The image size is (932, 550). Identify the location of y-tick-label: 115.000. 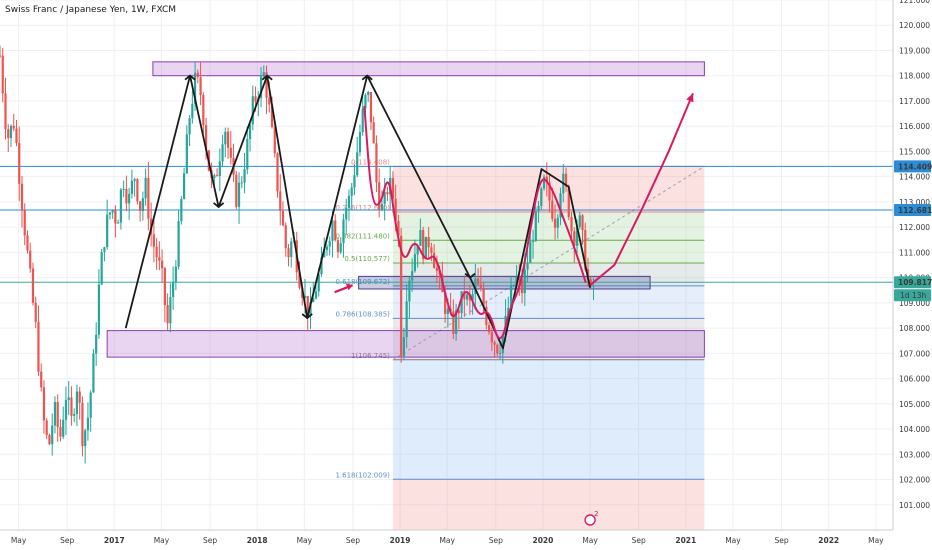
(914, 151).